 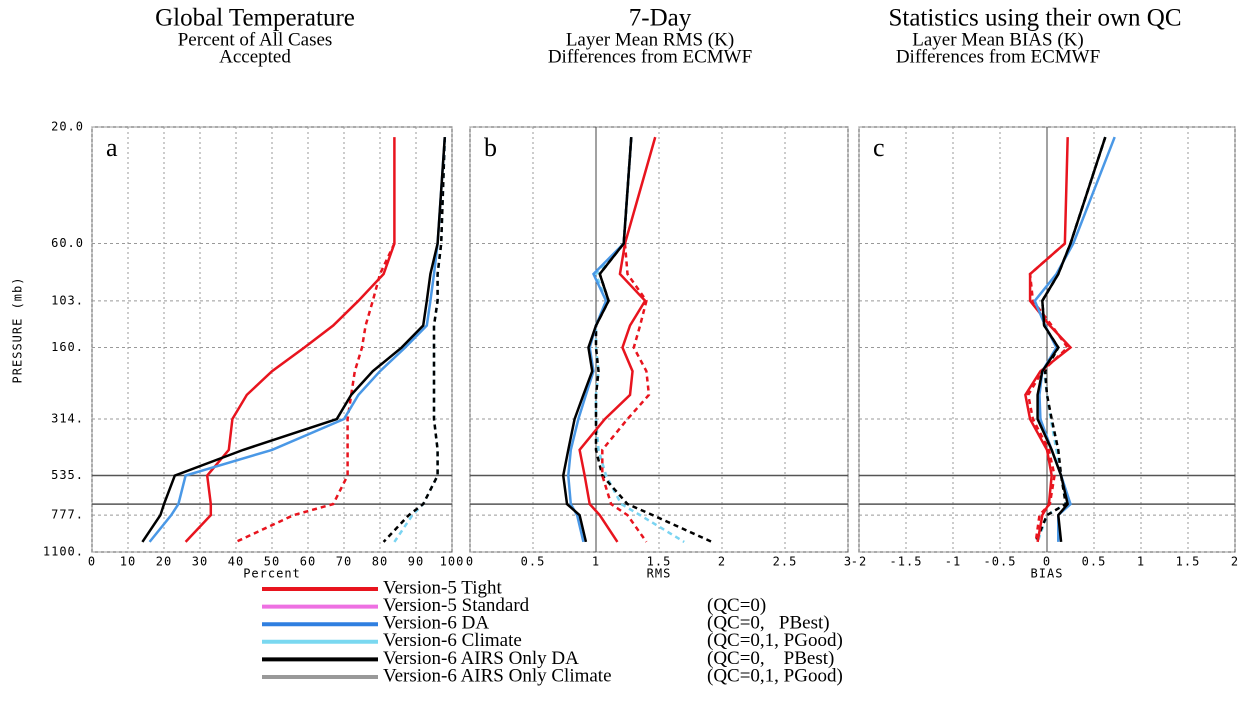 I want to click on legend-label: Version-6 DA, so click(x=436, y=623).